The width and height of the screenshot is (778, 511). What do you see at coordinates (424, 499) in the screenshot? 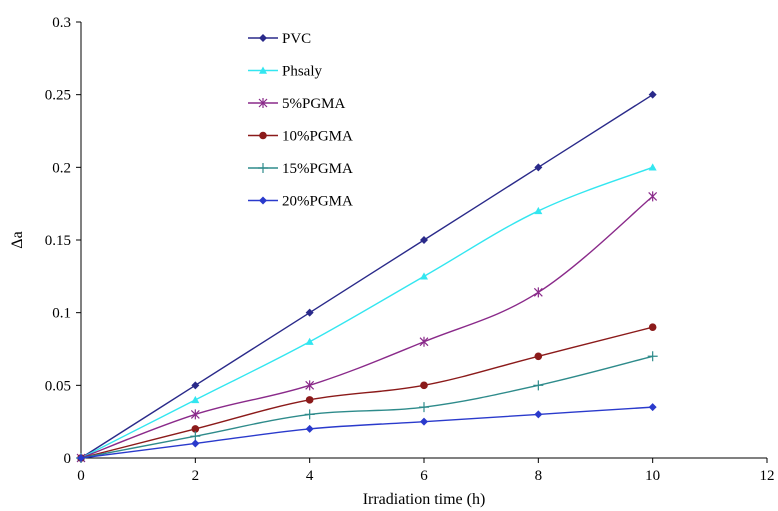
I see `x-axis-title: Irradiation time (h)` at bounding box center [424, 499].